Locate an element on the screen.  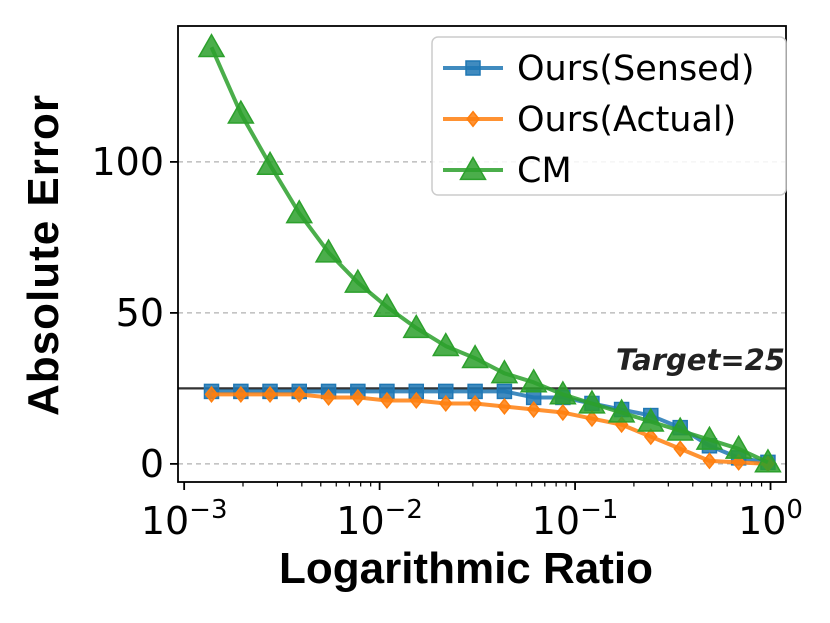
x-tick-label-exp-3: 0 is located at coordinates (794, 510).